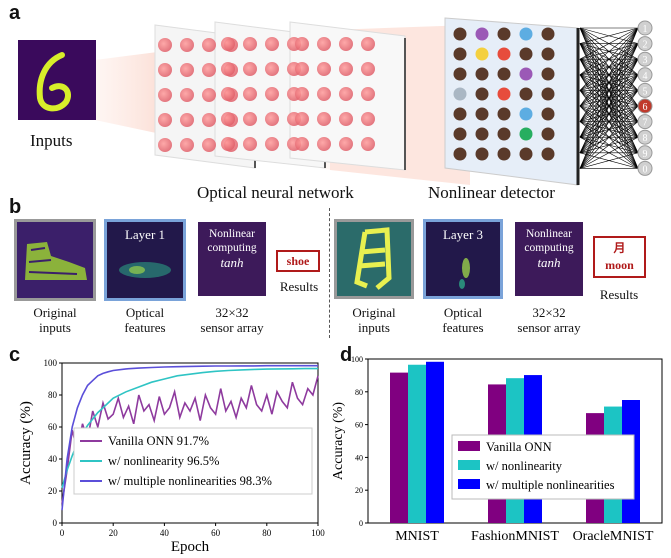 The width and height of the screenshot is (671, 558). I want to click on right-sensor-array: Nonlinear computing tanh, so click(549, 259).